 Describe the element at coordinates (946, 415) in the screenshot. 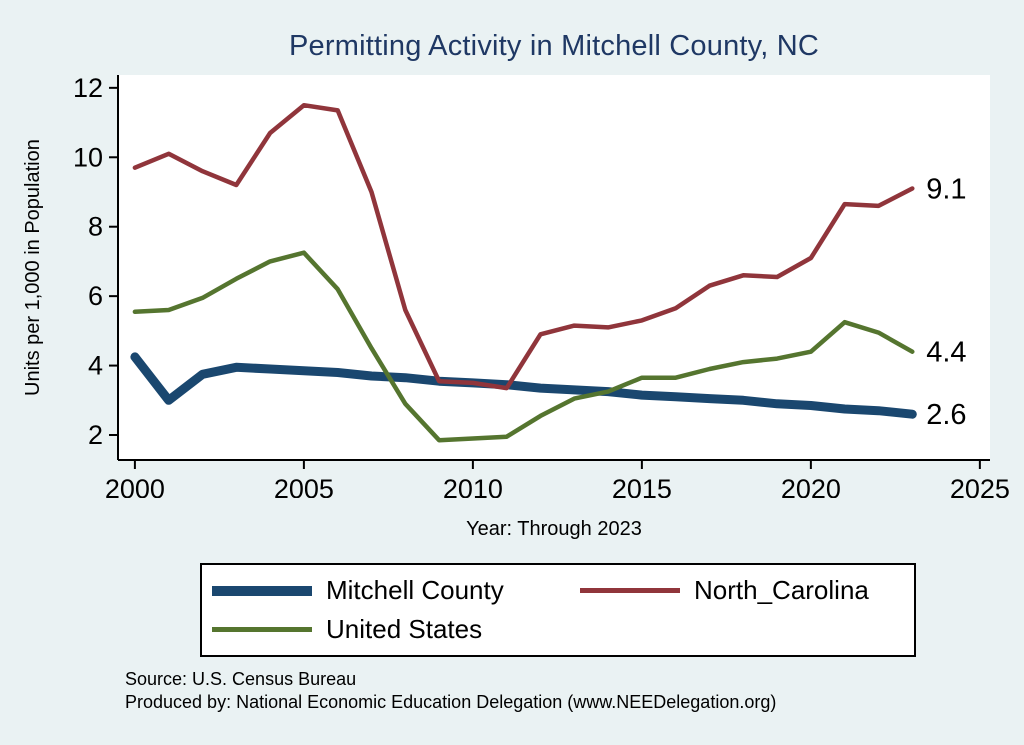

I see `svg-text: 2.6` at that location.